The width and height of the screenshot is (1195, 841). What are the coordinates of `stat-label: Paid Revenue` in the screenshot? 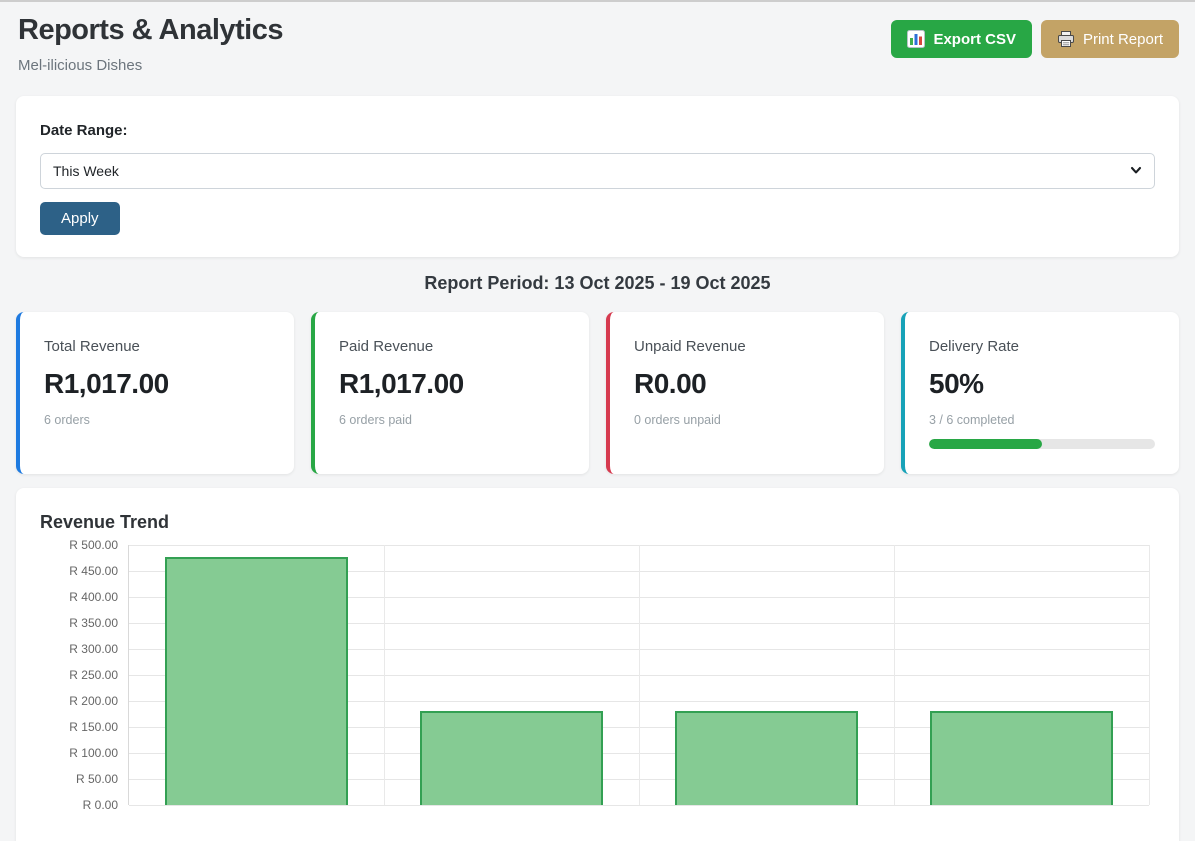 It's located at (386, 346).